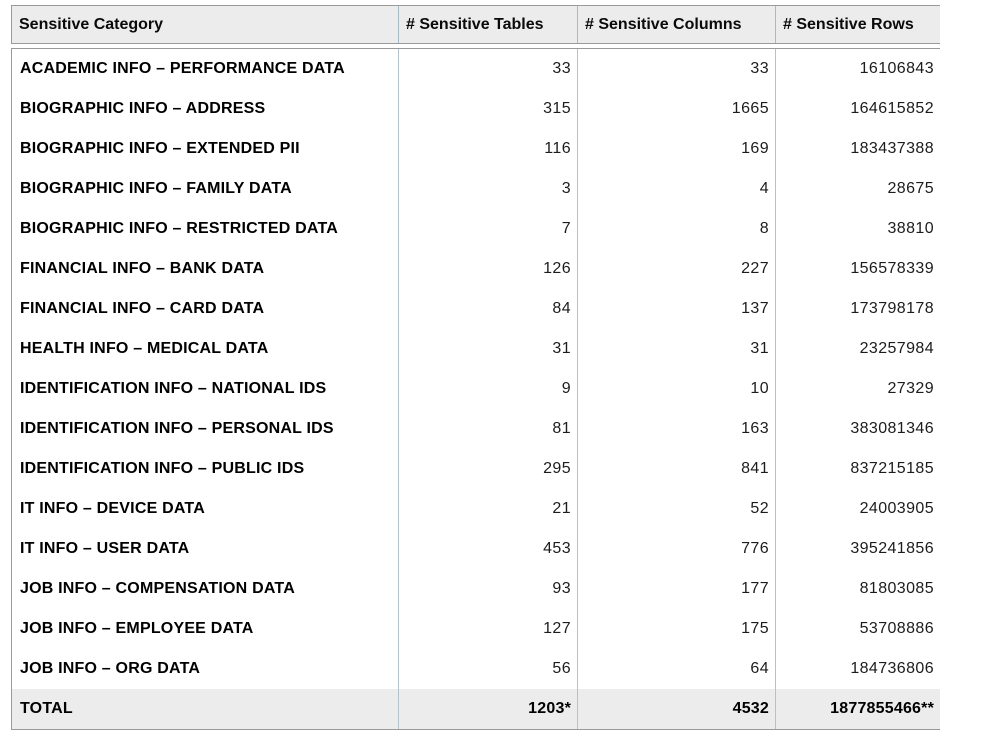  What do you see at coordinates (205, 509) in the screenshot?
I see `category-cell: IT INFO – DEVICE DATA` at bounding box center [205, 509].